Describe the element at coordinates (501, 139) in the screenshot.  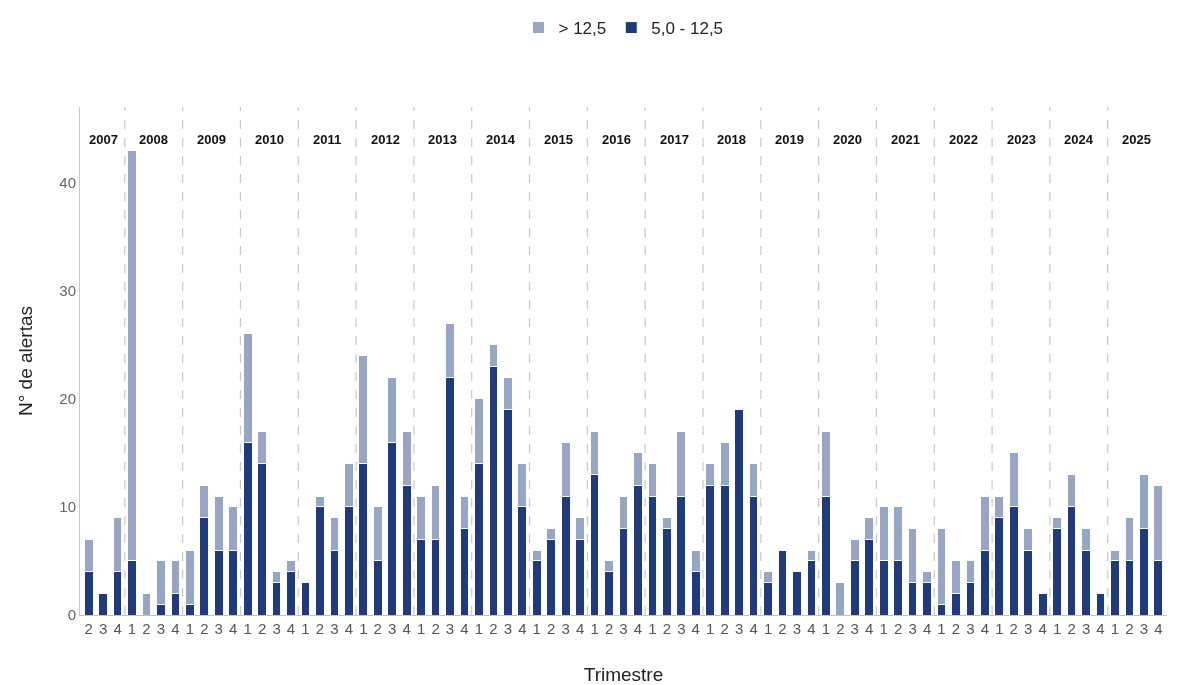
I see `annotation: 2014` at that location.